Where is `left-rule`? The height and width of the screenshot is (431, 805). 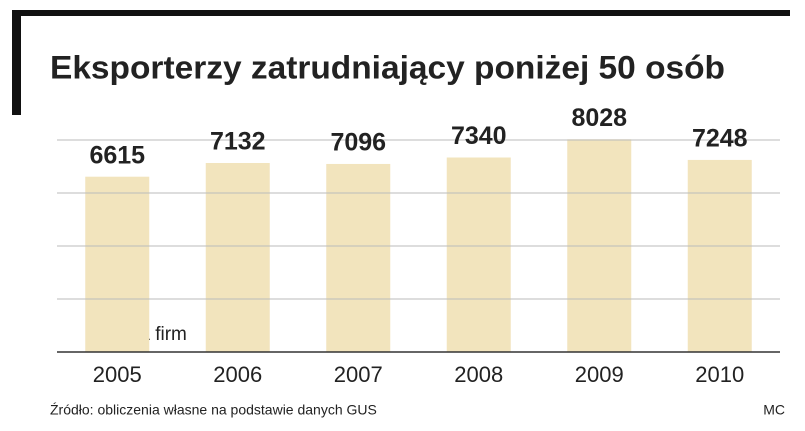 left-rule is located at coordinates (16, 62).